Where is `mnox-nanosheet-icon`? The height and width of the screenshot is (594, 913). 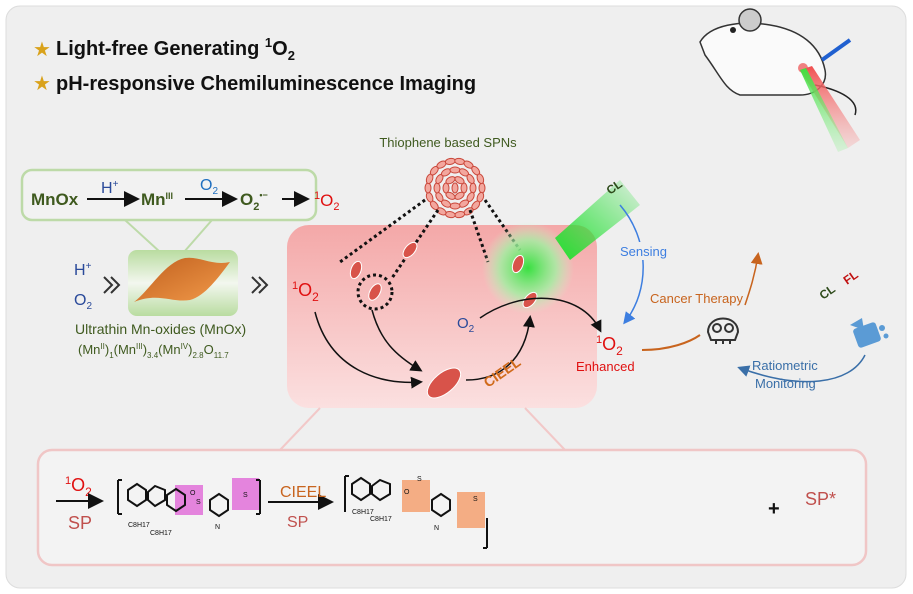 mnox-nanosheet-icon is located at coordinates (182, 279).